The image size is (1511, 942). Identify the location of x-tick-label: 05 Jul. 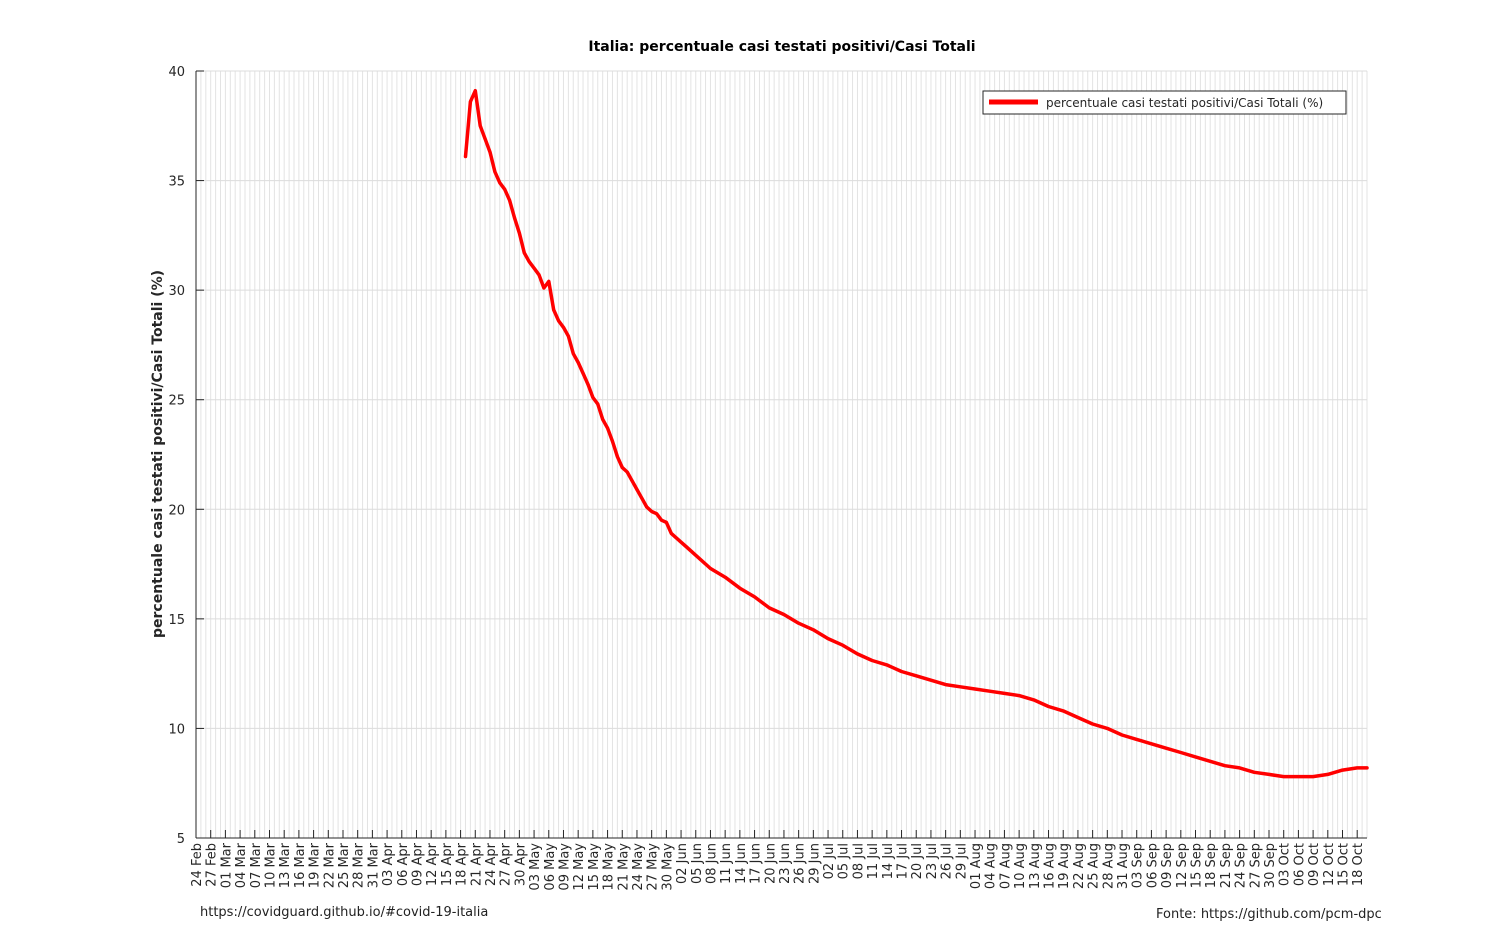
(844, 861).